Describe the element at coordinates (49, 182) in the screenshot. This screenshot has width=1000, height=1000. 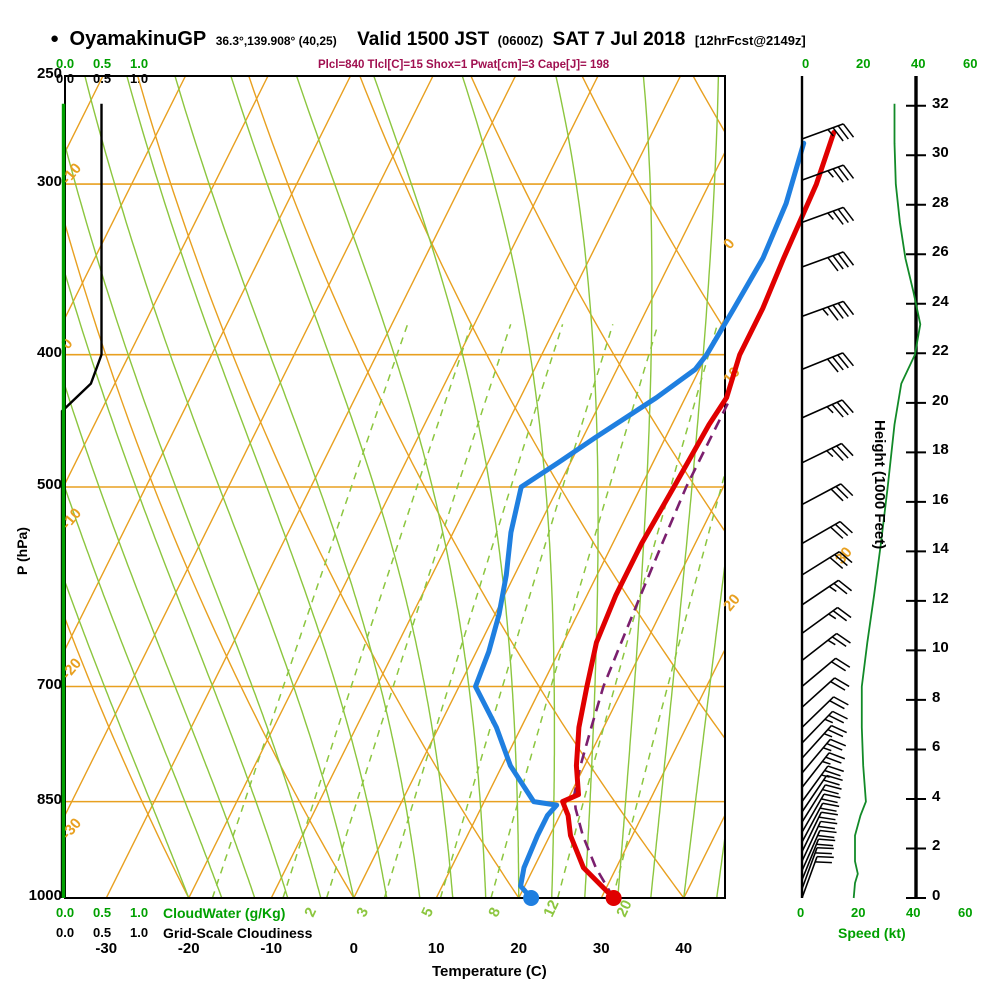
I see `pressure-tick-label: 300` at that location.